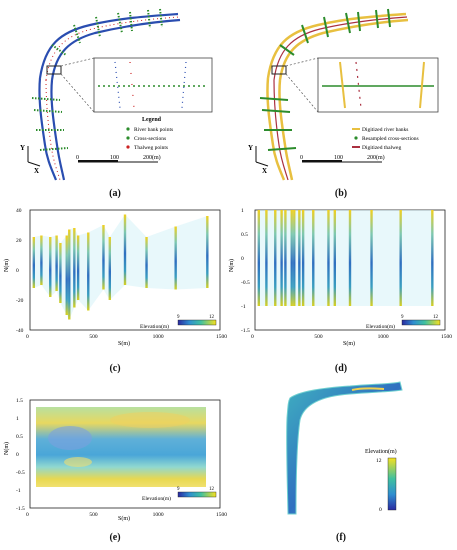 The image size is (457, 550). Describe the element at coordinates (346, 274) in the screenshot. I see `plot-d-marks: 0 500 1000 1500 1 0.5 0 -0.5 -1 -1.5` at that location.